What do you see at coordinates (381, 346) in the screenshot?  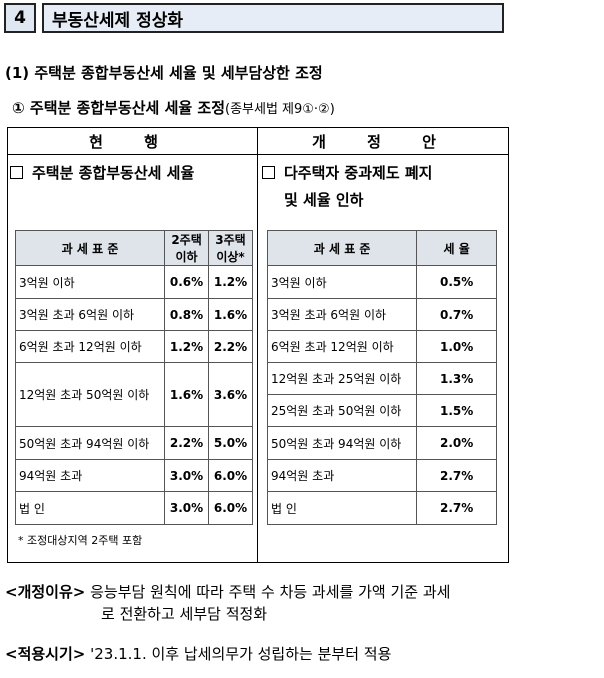 I see `table-row: 6억원 초과 12억원 이하 1.0%` at bounding box center [381, 346].